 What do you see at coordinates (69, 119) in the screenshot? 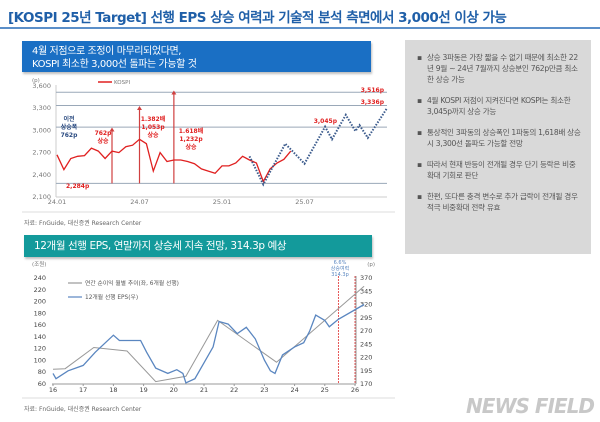
I see `prev-rise-label: 이전` at bounding box center [69, 119].